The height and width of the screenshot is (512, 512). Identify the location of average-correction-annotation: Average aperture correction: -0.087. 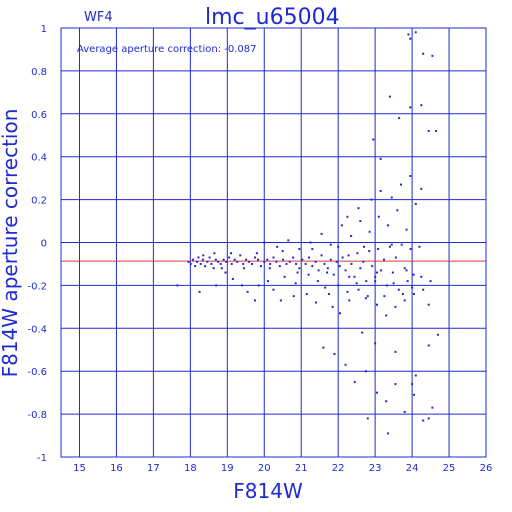
(167, 49).